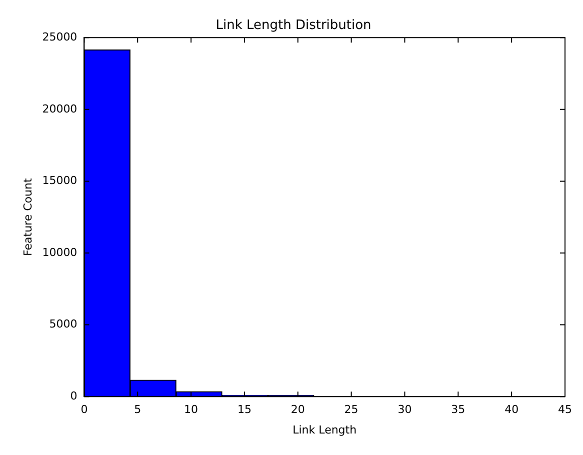 The width and height of the screenshot is (583, 455). I want to click on y-axis-title: Feature Count, so click(27, 217).